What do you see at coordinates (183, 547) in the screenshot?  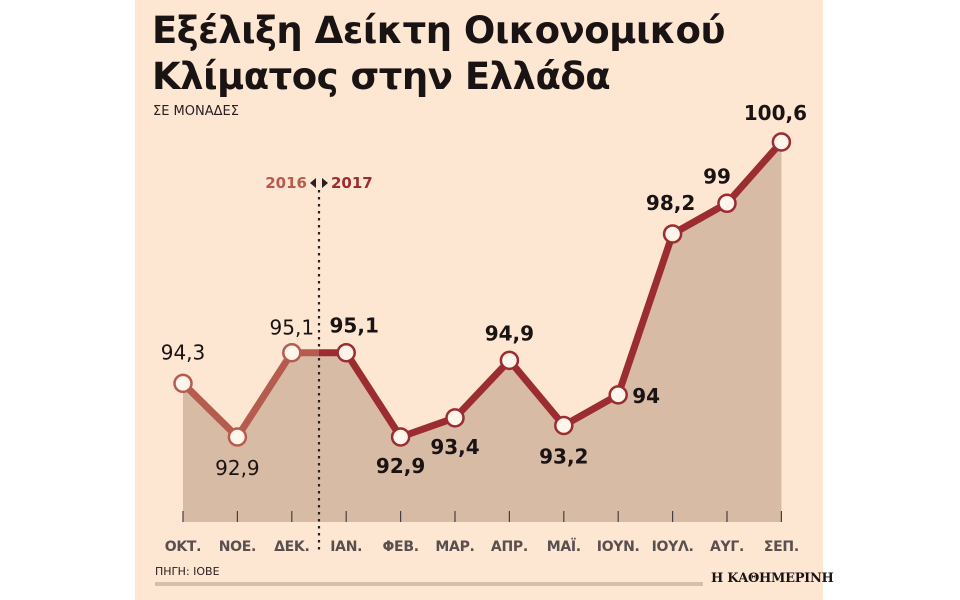 I see `x-axis-label: ΟΚΤ.` at bounding box center [183, 547].